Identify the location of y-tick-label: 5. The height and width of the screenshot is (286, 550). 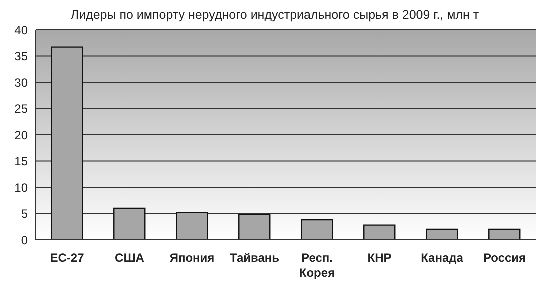
(24, 214).